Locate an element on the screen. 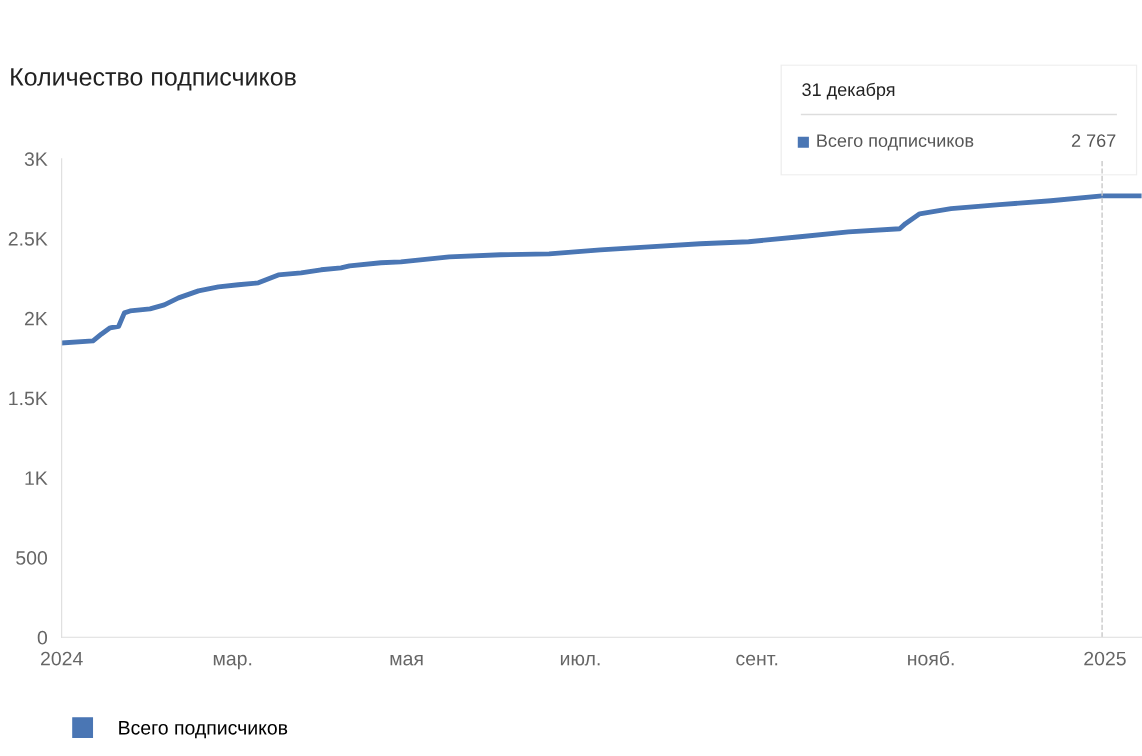 The width and height of the screenshot is (1142, 756). y-tick-label: 3K is located at coordinates (36, 159).